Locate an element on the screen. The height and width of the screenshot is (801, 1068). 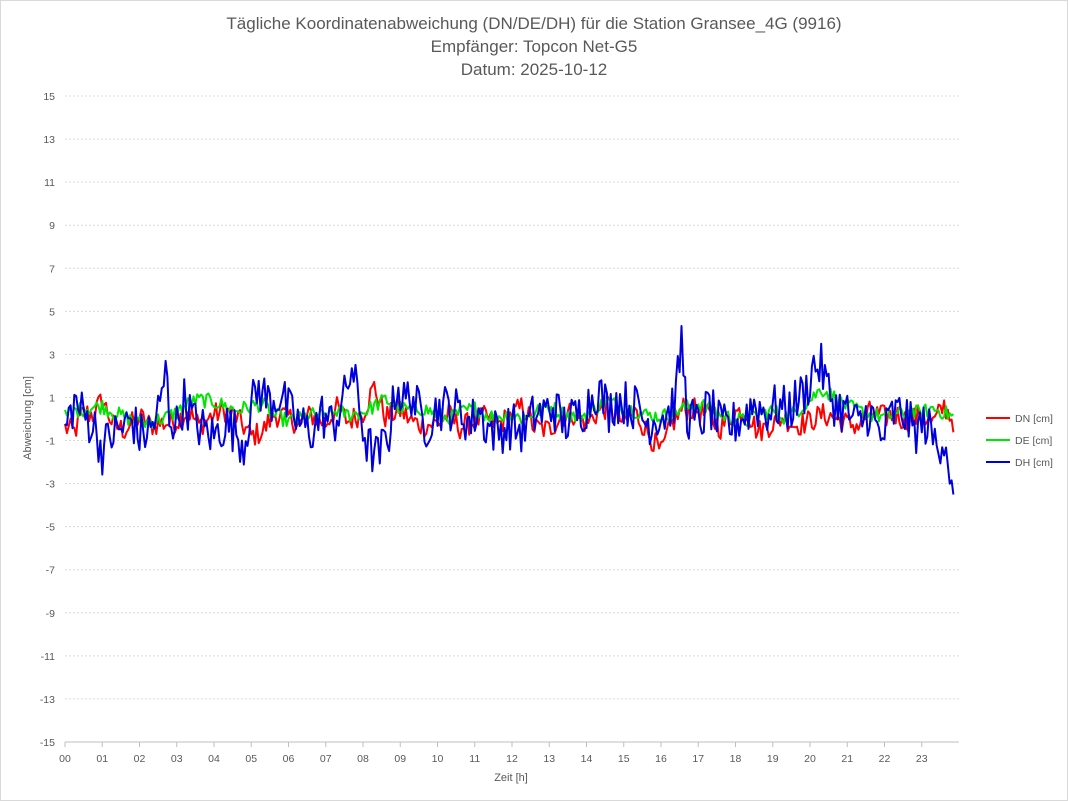
x-tick-label: 12 is located at coordinates (512, 759).